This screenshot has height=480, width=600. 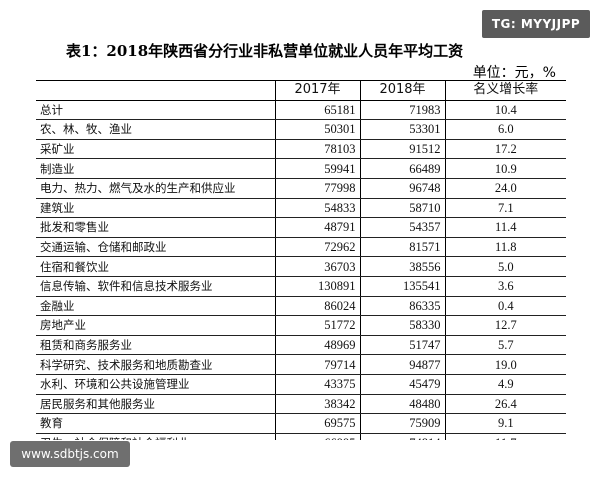 I want to click on value-2017-cell: 65181, so click(x=317, y=110).